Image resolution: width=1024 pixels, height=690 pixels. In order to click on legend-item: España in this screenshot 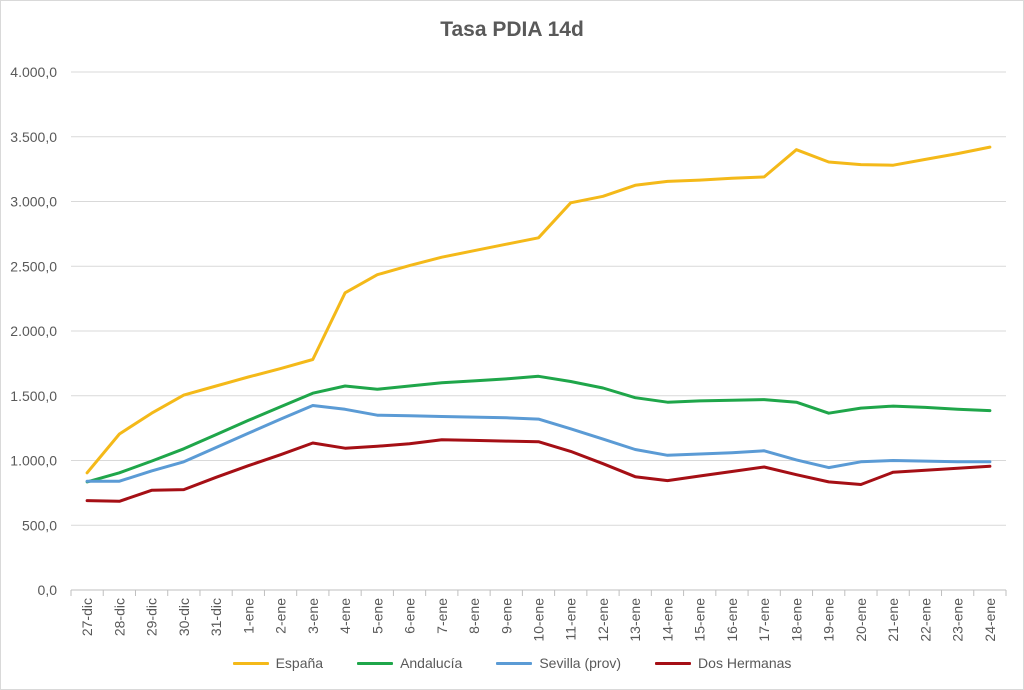, I will do `click(278, 663)`.